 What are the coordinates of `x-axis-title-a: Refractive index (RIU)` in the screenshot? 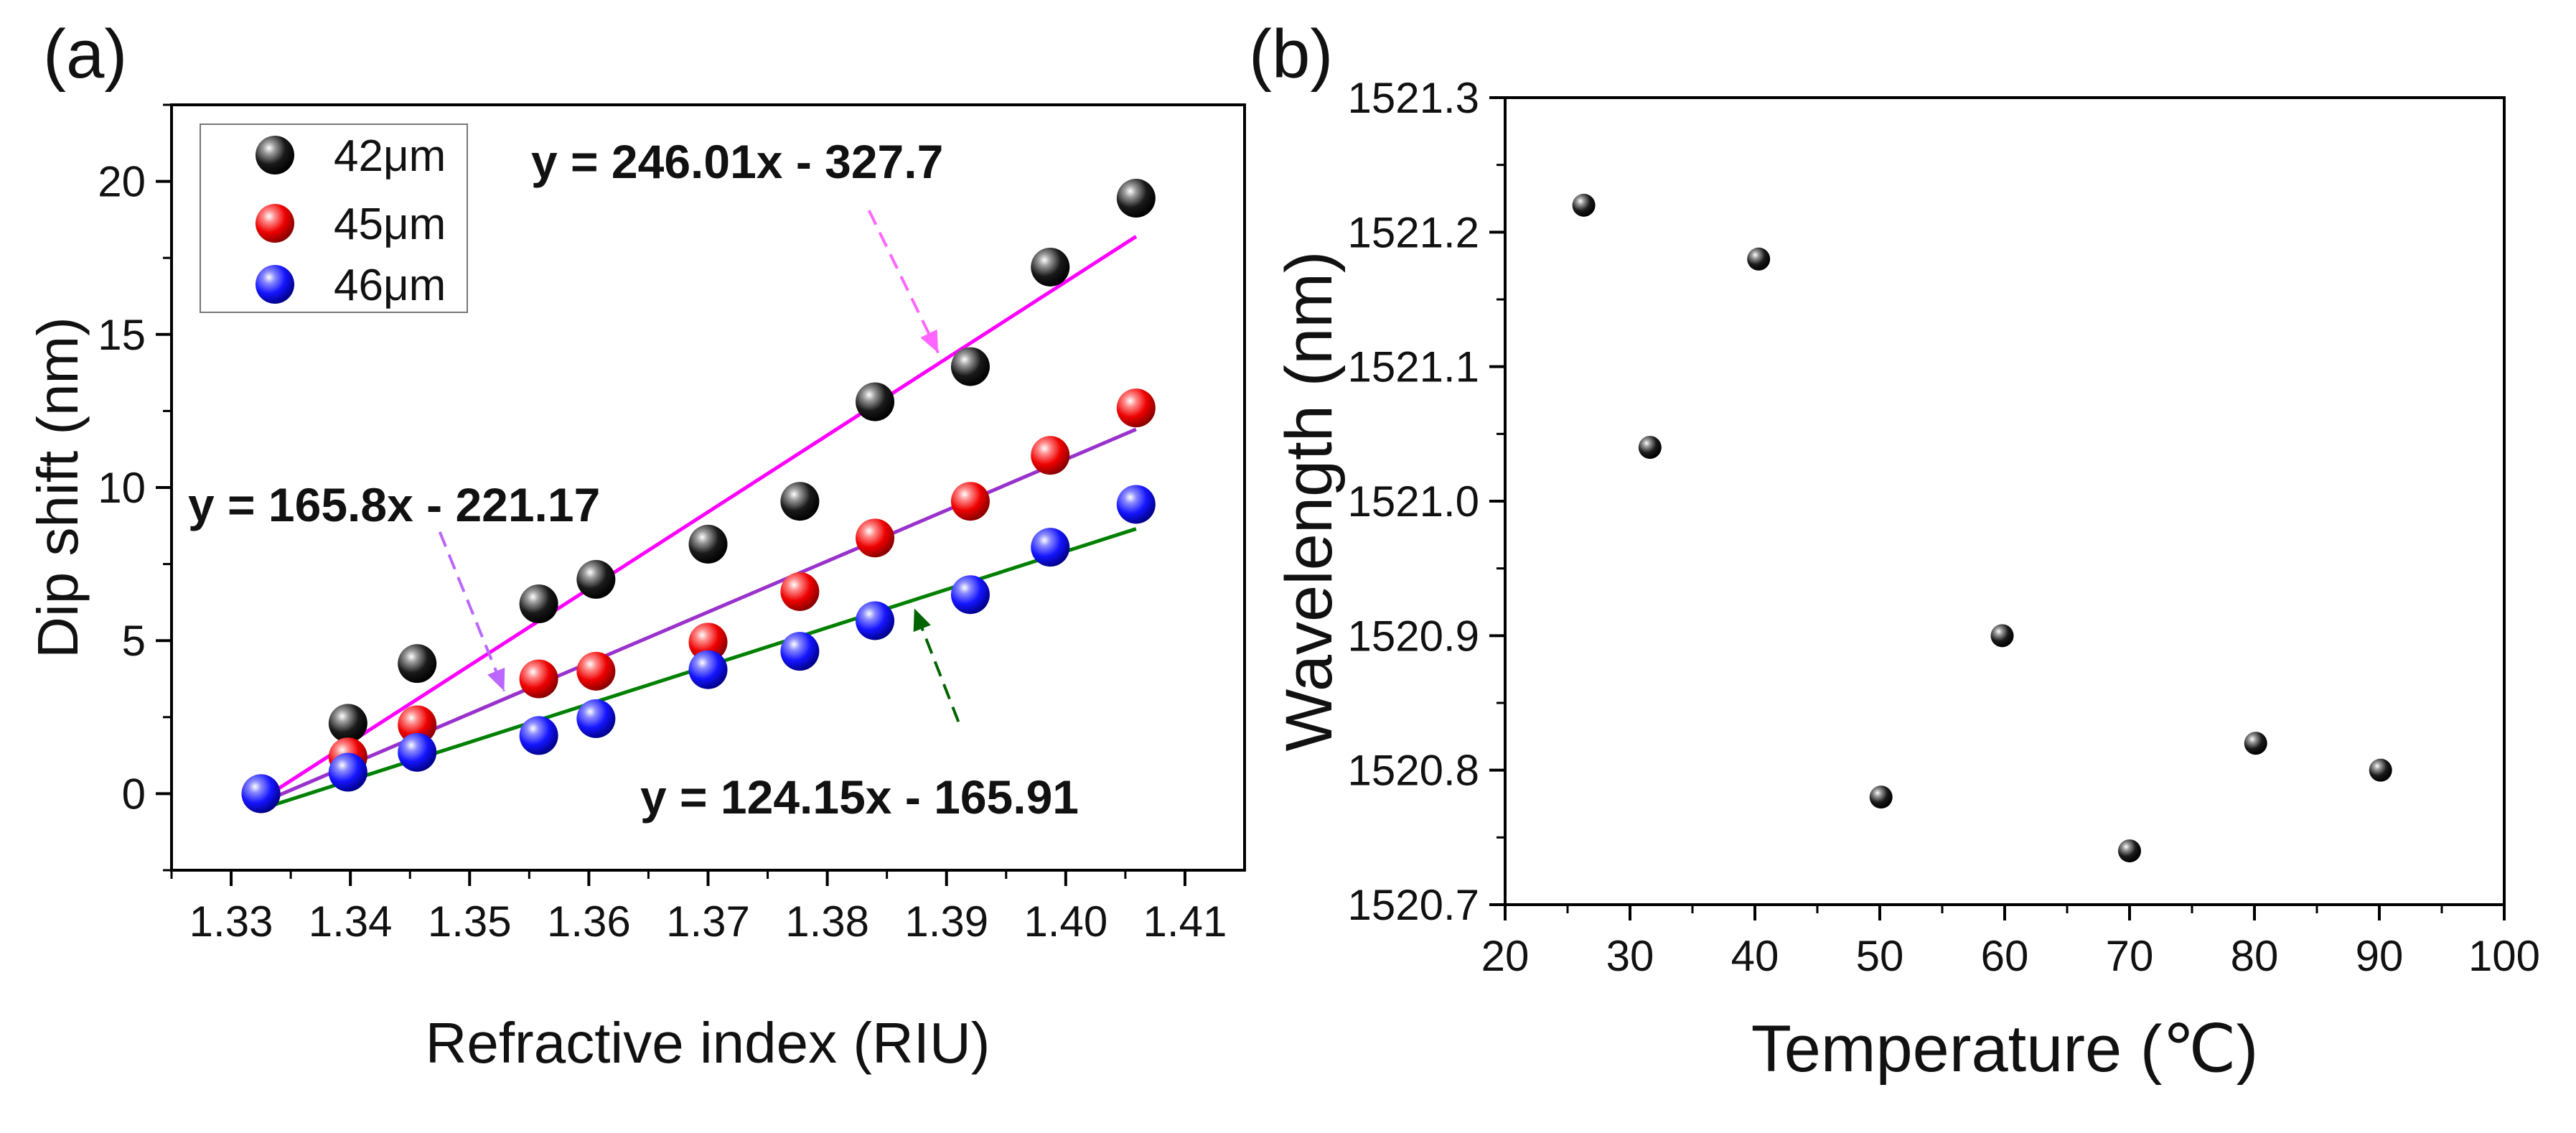 It's located at (708, 1043).